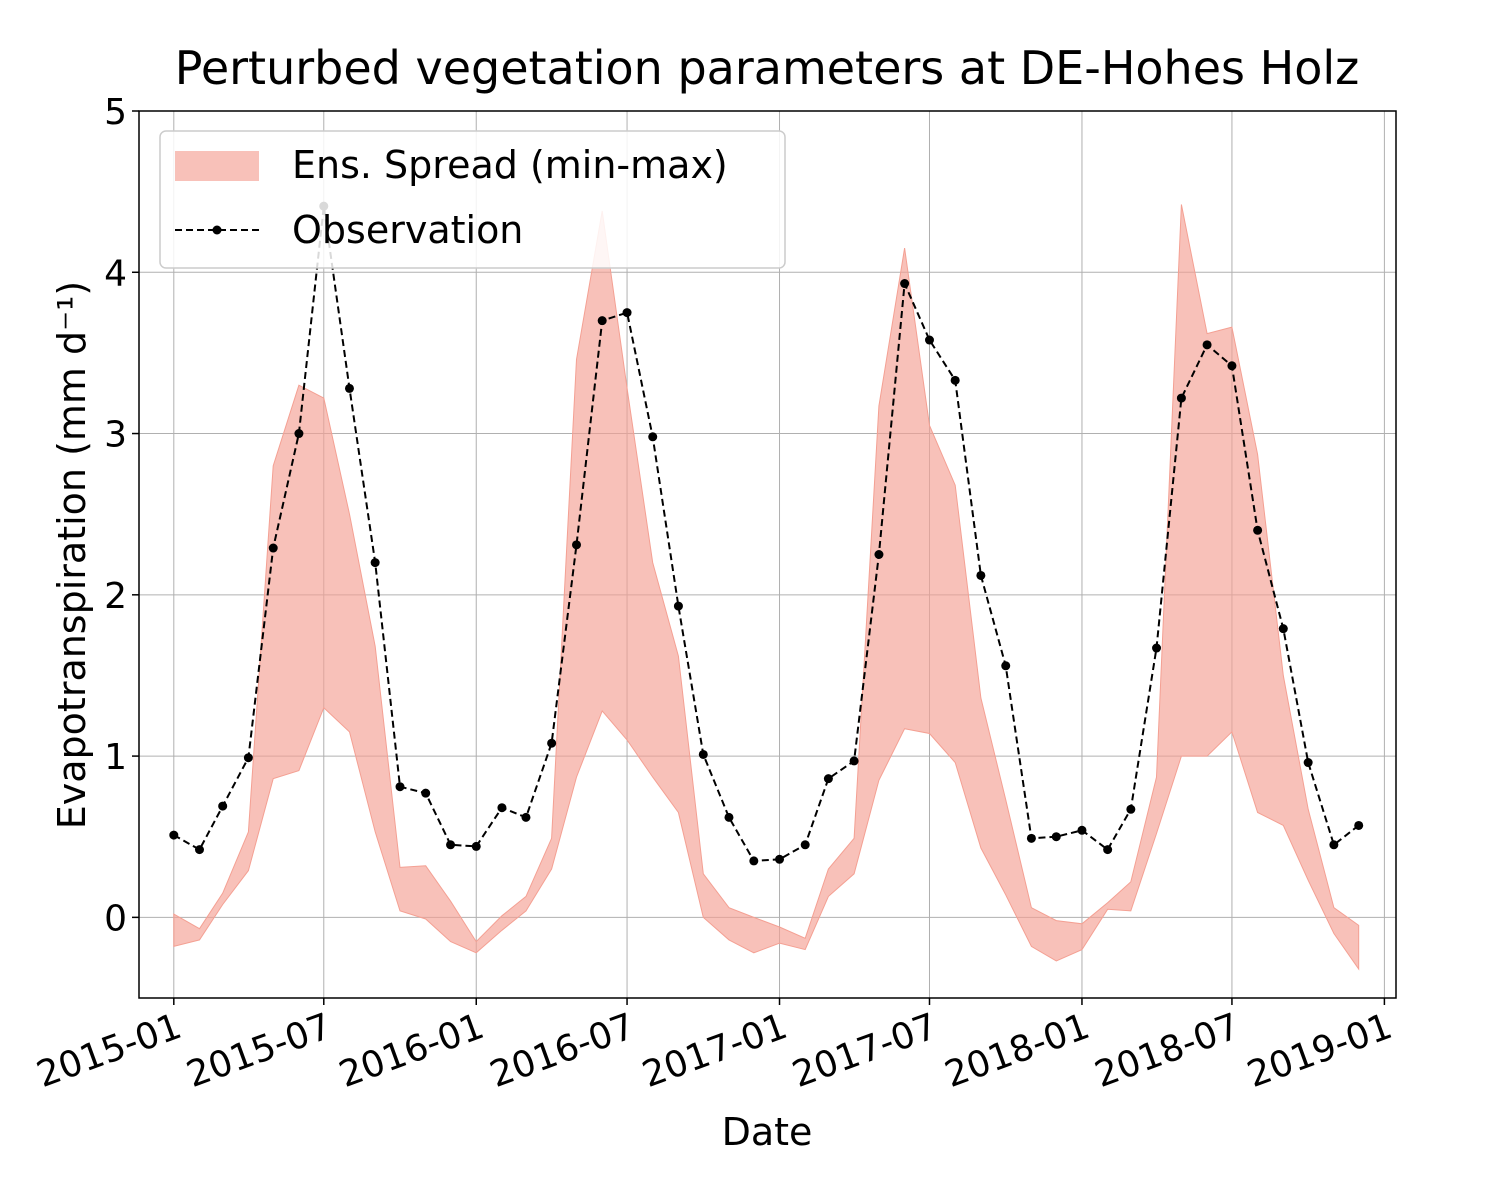 This screenshot has height=1200, width=1500. I want to click on legend-box, so click(472, 199).